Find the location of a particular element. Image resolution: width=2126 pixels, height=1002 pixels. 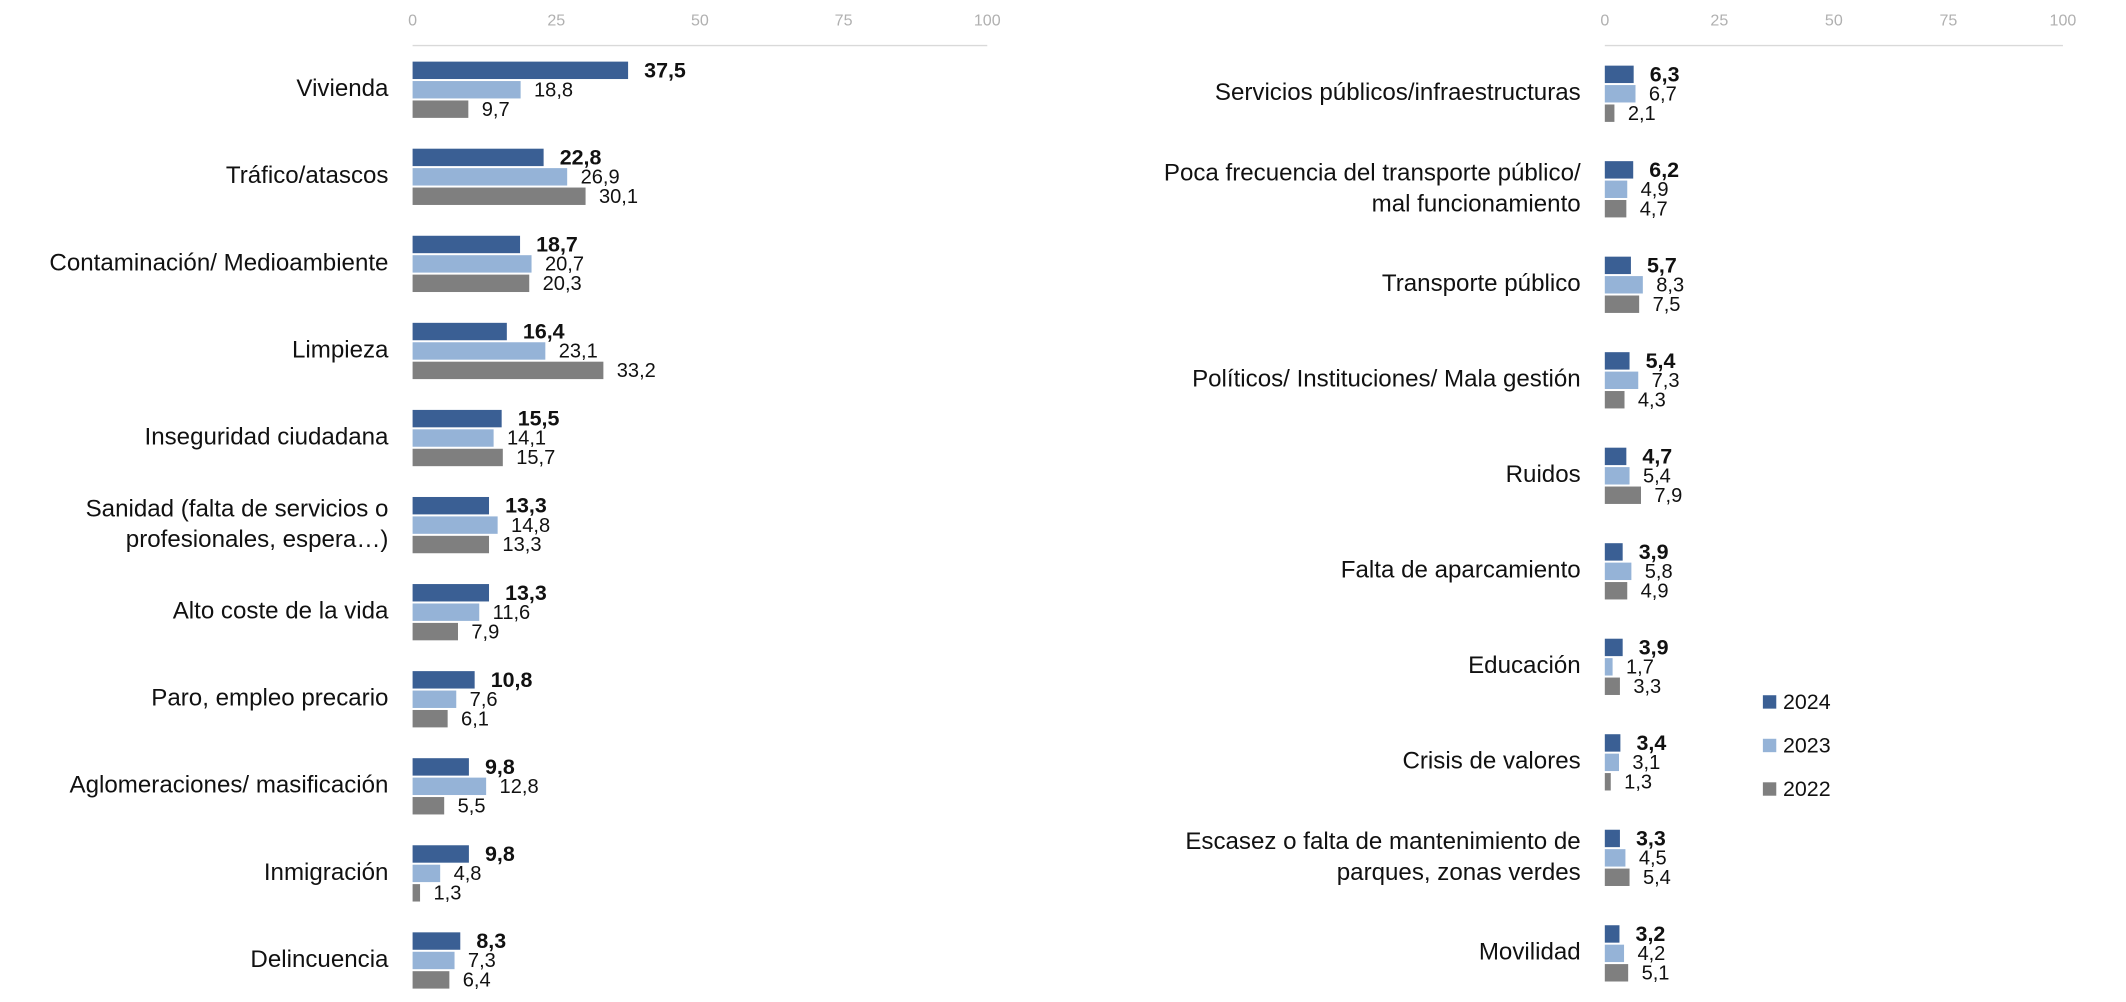

value-label: 14,1 is located at coordinates (526, 439).